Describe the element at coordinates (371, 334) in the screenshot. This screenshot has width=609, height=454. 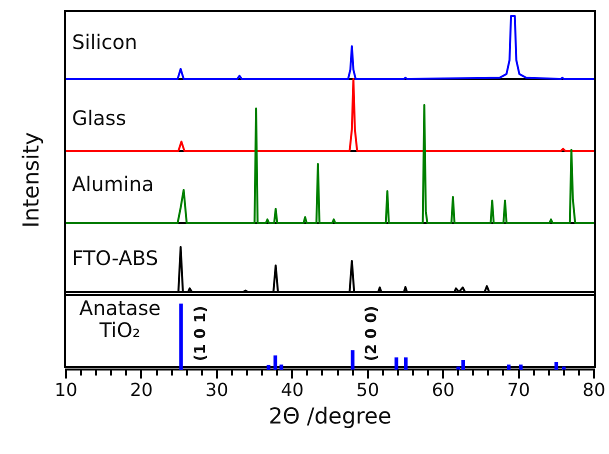
I see `annotation: (2 0 0)` at that location.